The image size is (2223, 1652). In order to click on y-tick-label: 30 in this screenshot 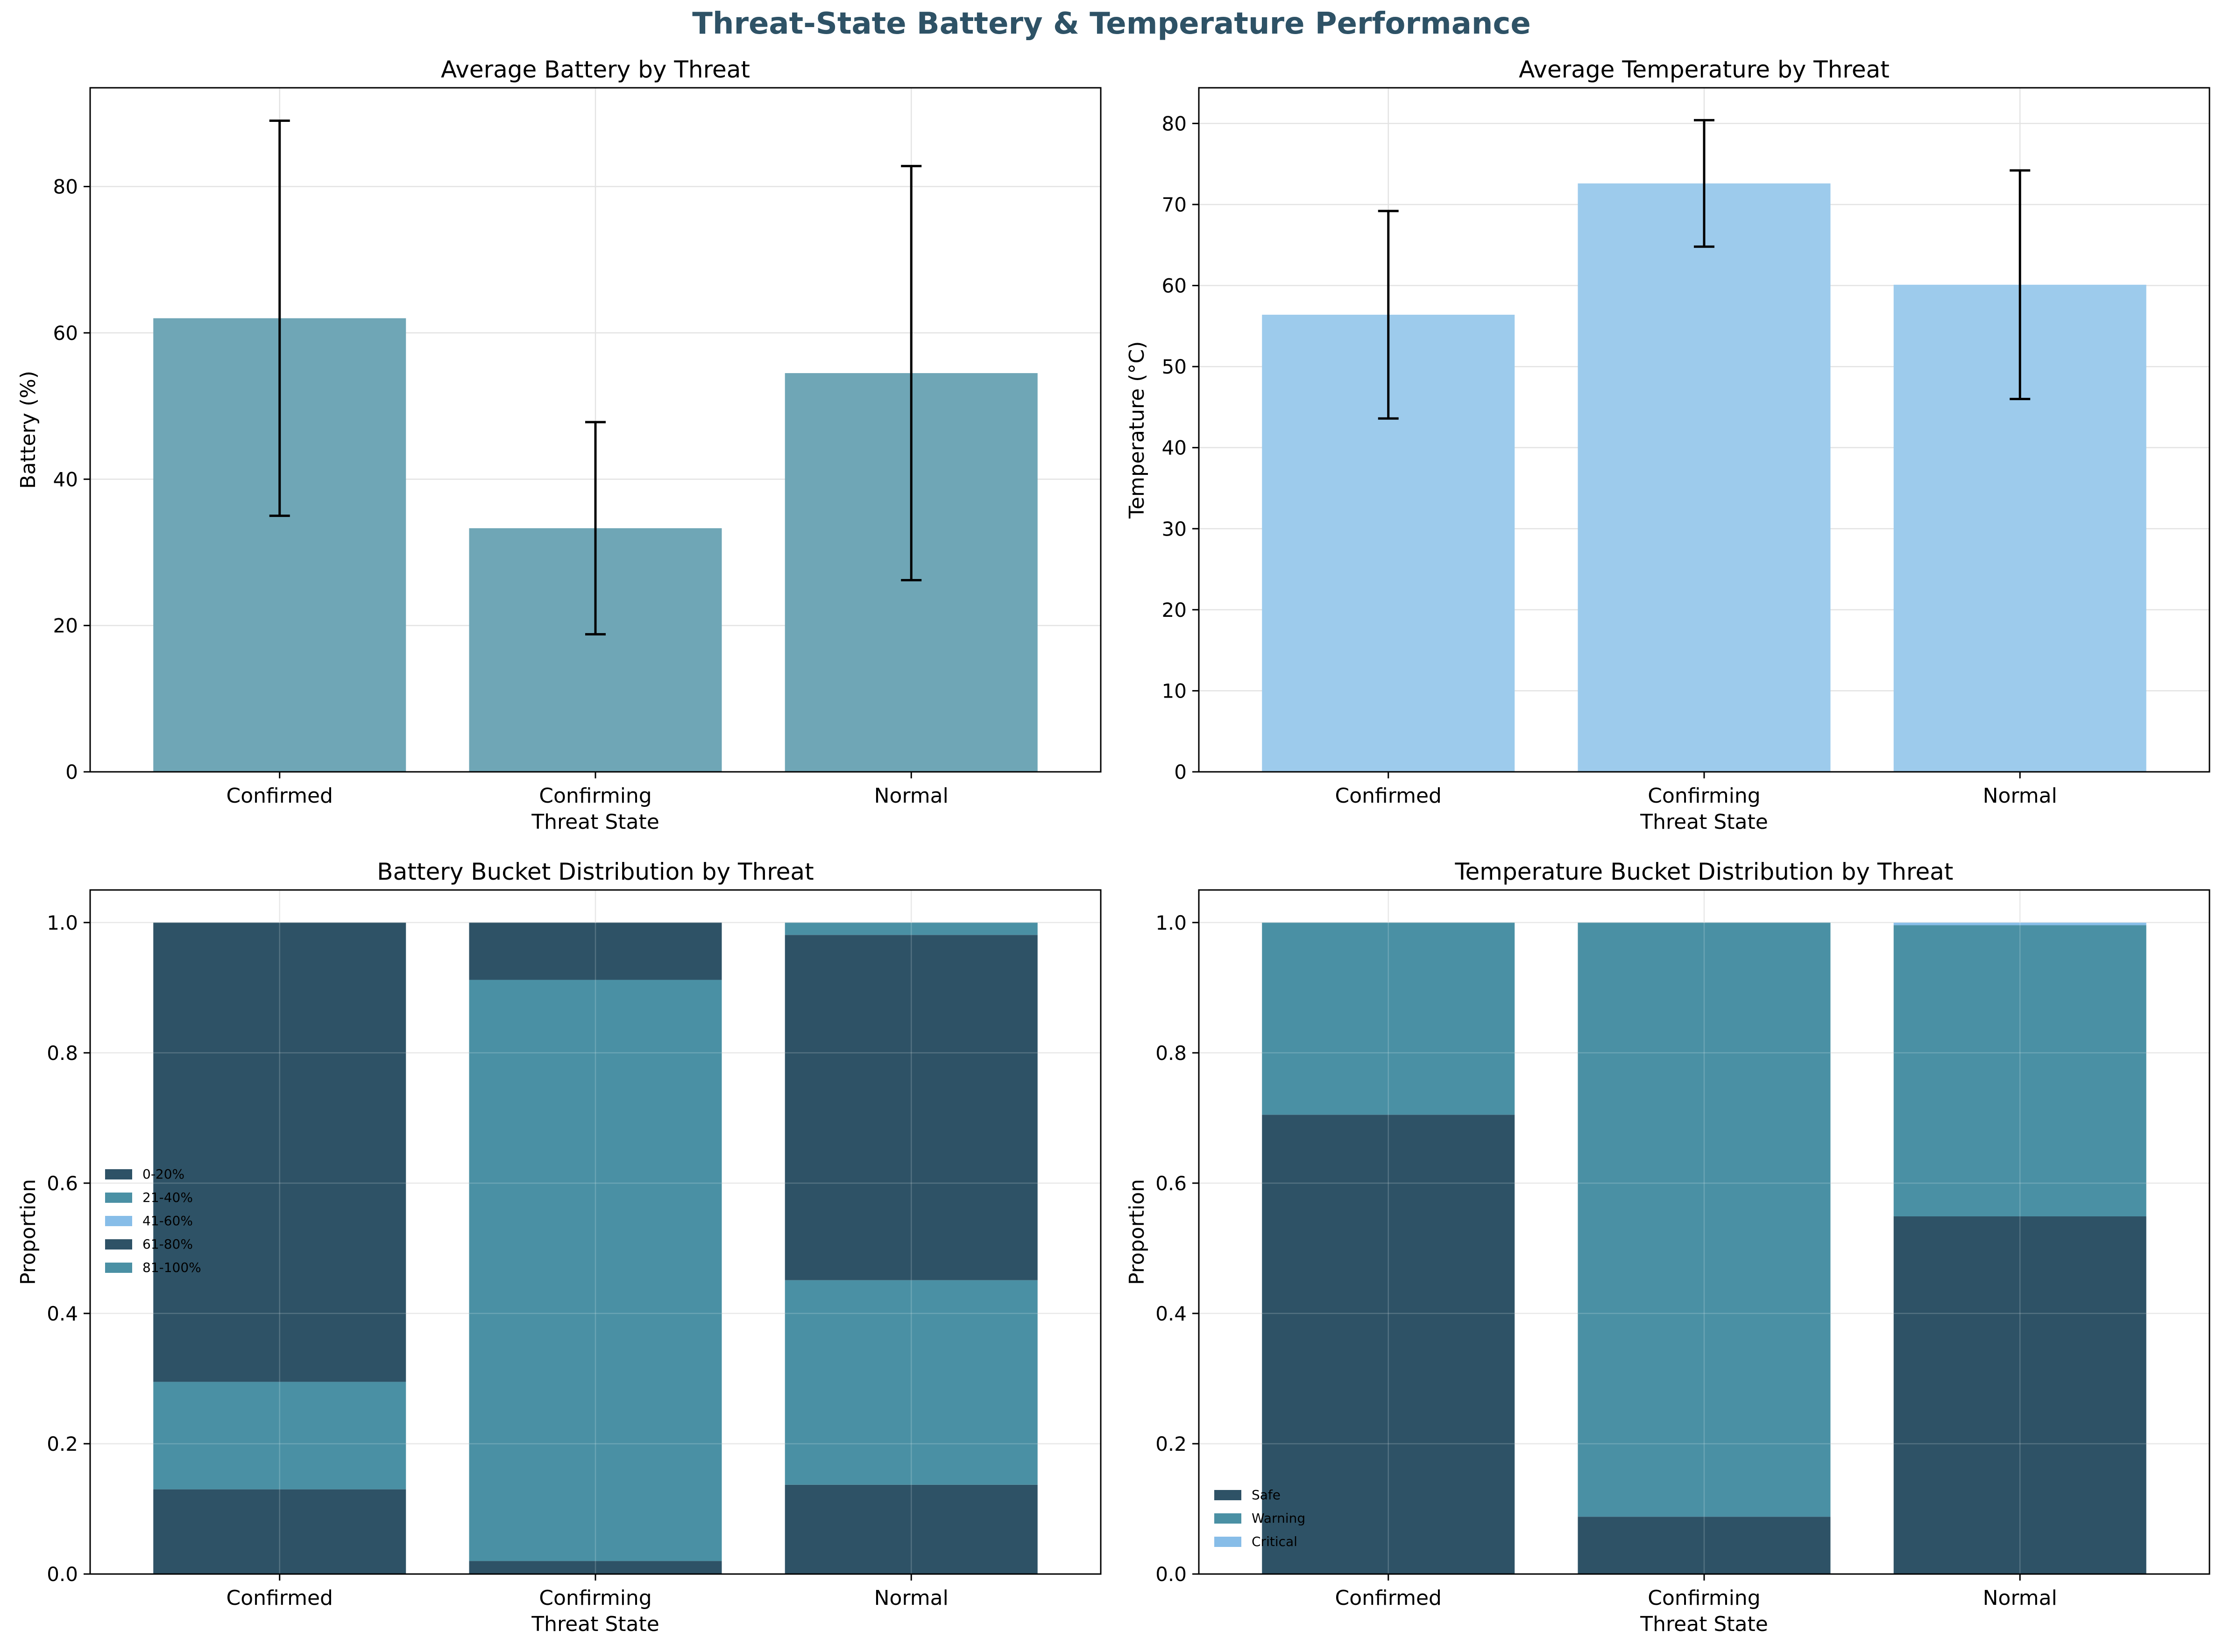, I will do `click(1174, 528)`.